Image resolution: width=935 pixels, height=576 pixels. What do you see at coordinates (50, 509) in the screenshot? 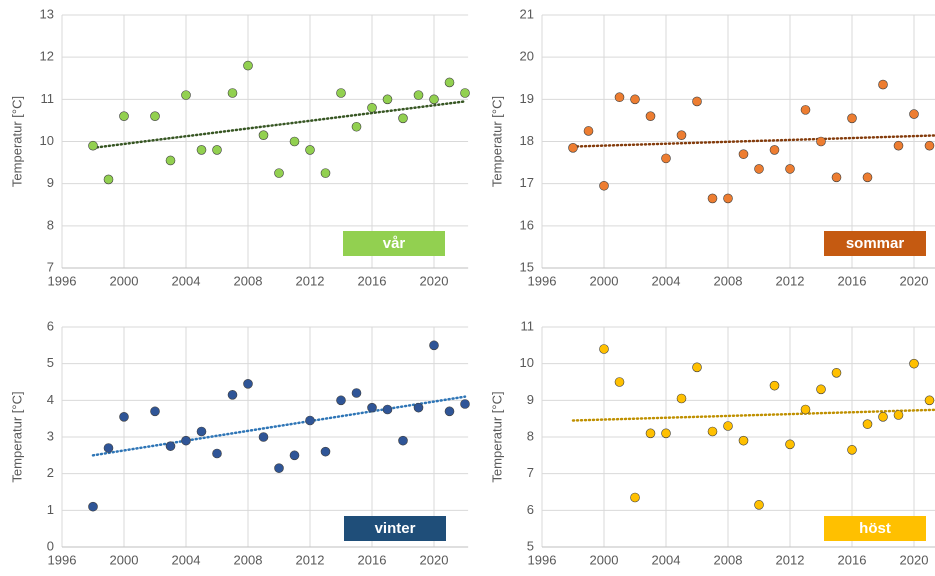
I see `y-tick-label: 1` at bounding box center [50, 509].